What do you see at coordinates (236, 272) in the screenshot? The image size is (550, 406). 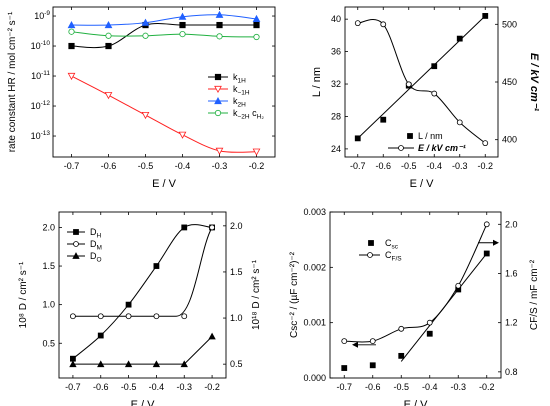 I see `y2-tick-label: 1.5` at bounding box center [236, 272].